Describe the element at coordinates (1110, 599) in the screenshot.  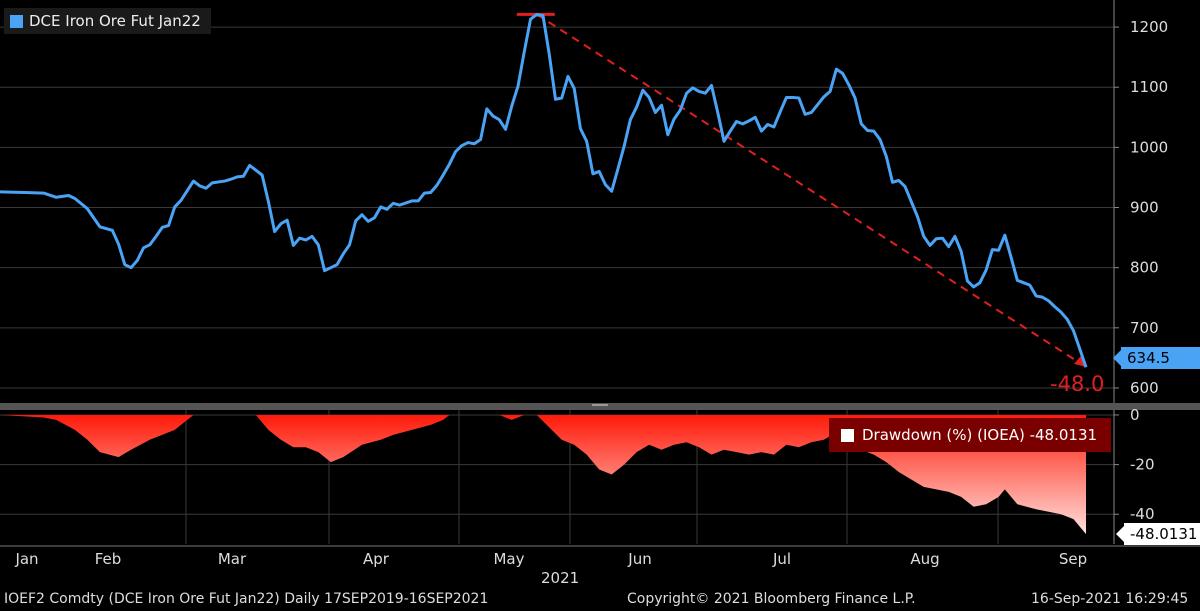
I see `footer-timestamp: 16-Sep-2021 16:29:45` at that location.